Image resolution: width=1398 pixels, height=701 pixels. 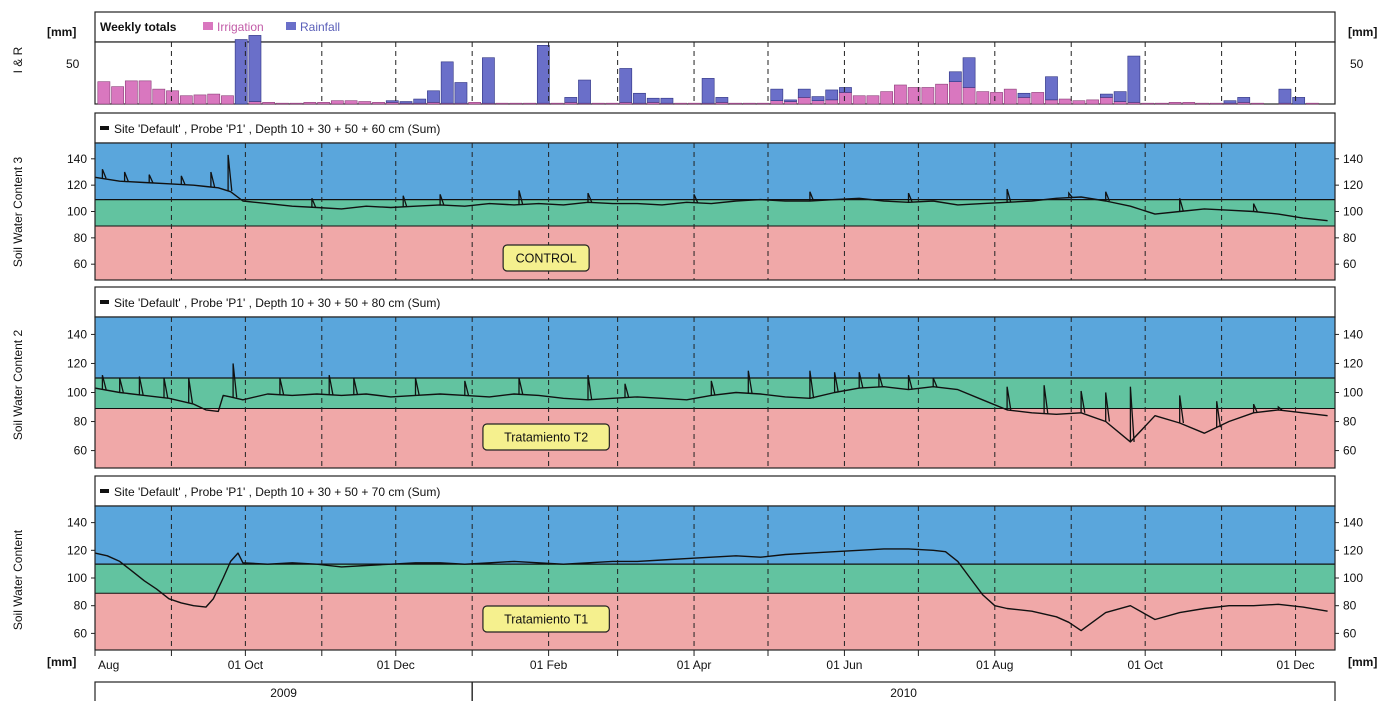 I want to click on t1-legend-swatch, so click(x=104, y=491).